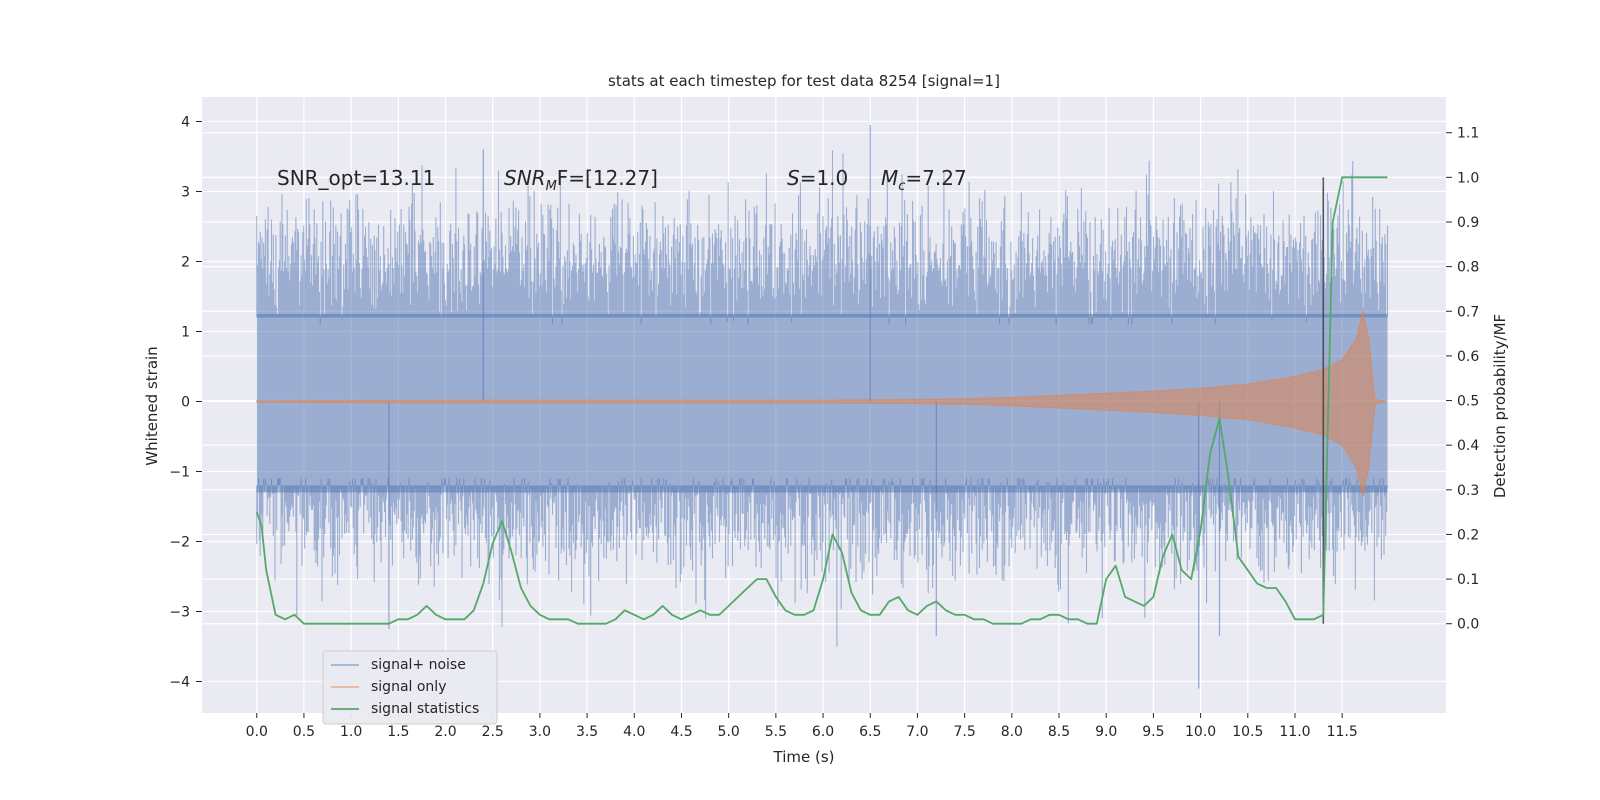 The image size is (1600, 800). Describe the element at coordinates (525, 178) in the screenshot. I see `annotation-snr-mf-name: SNR` at that location.